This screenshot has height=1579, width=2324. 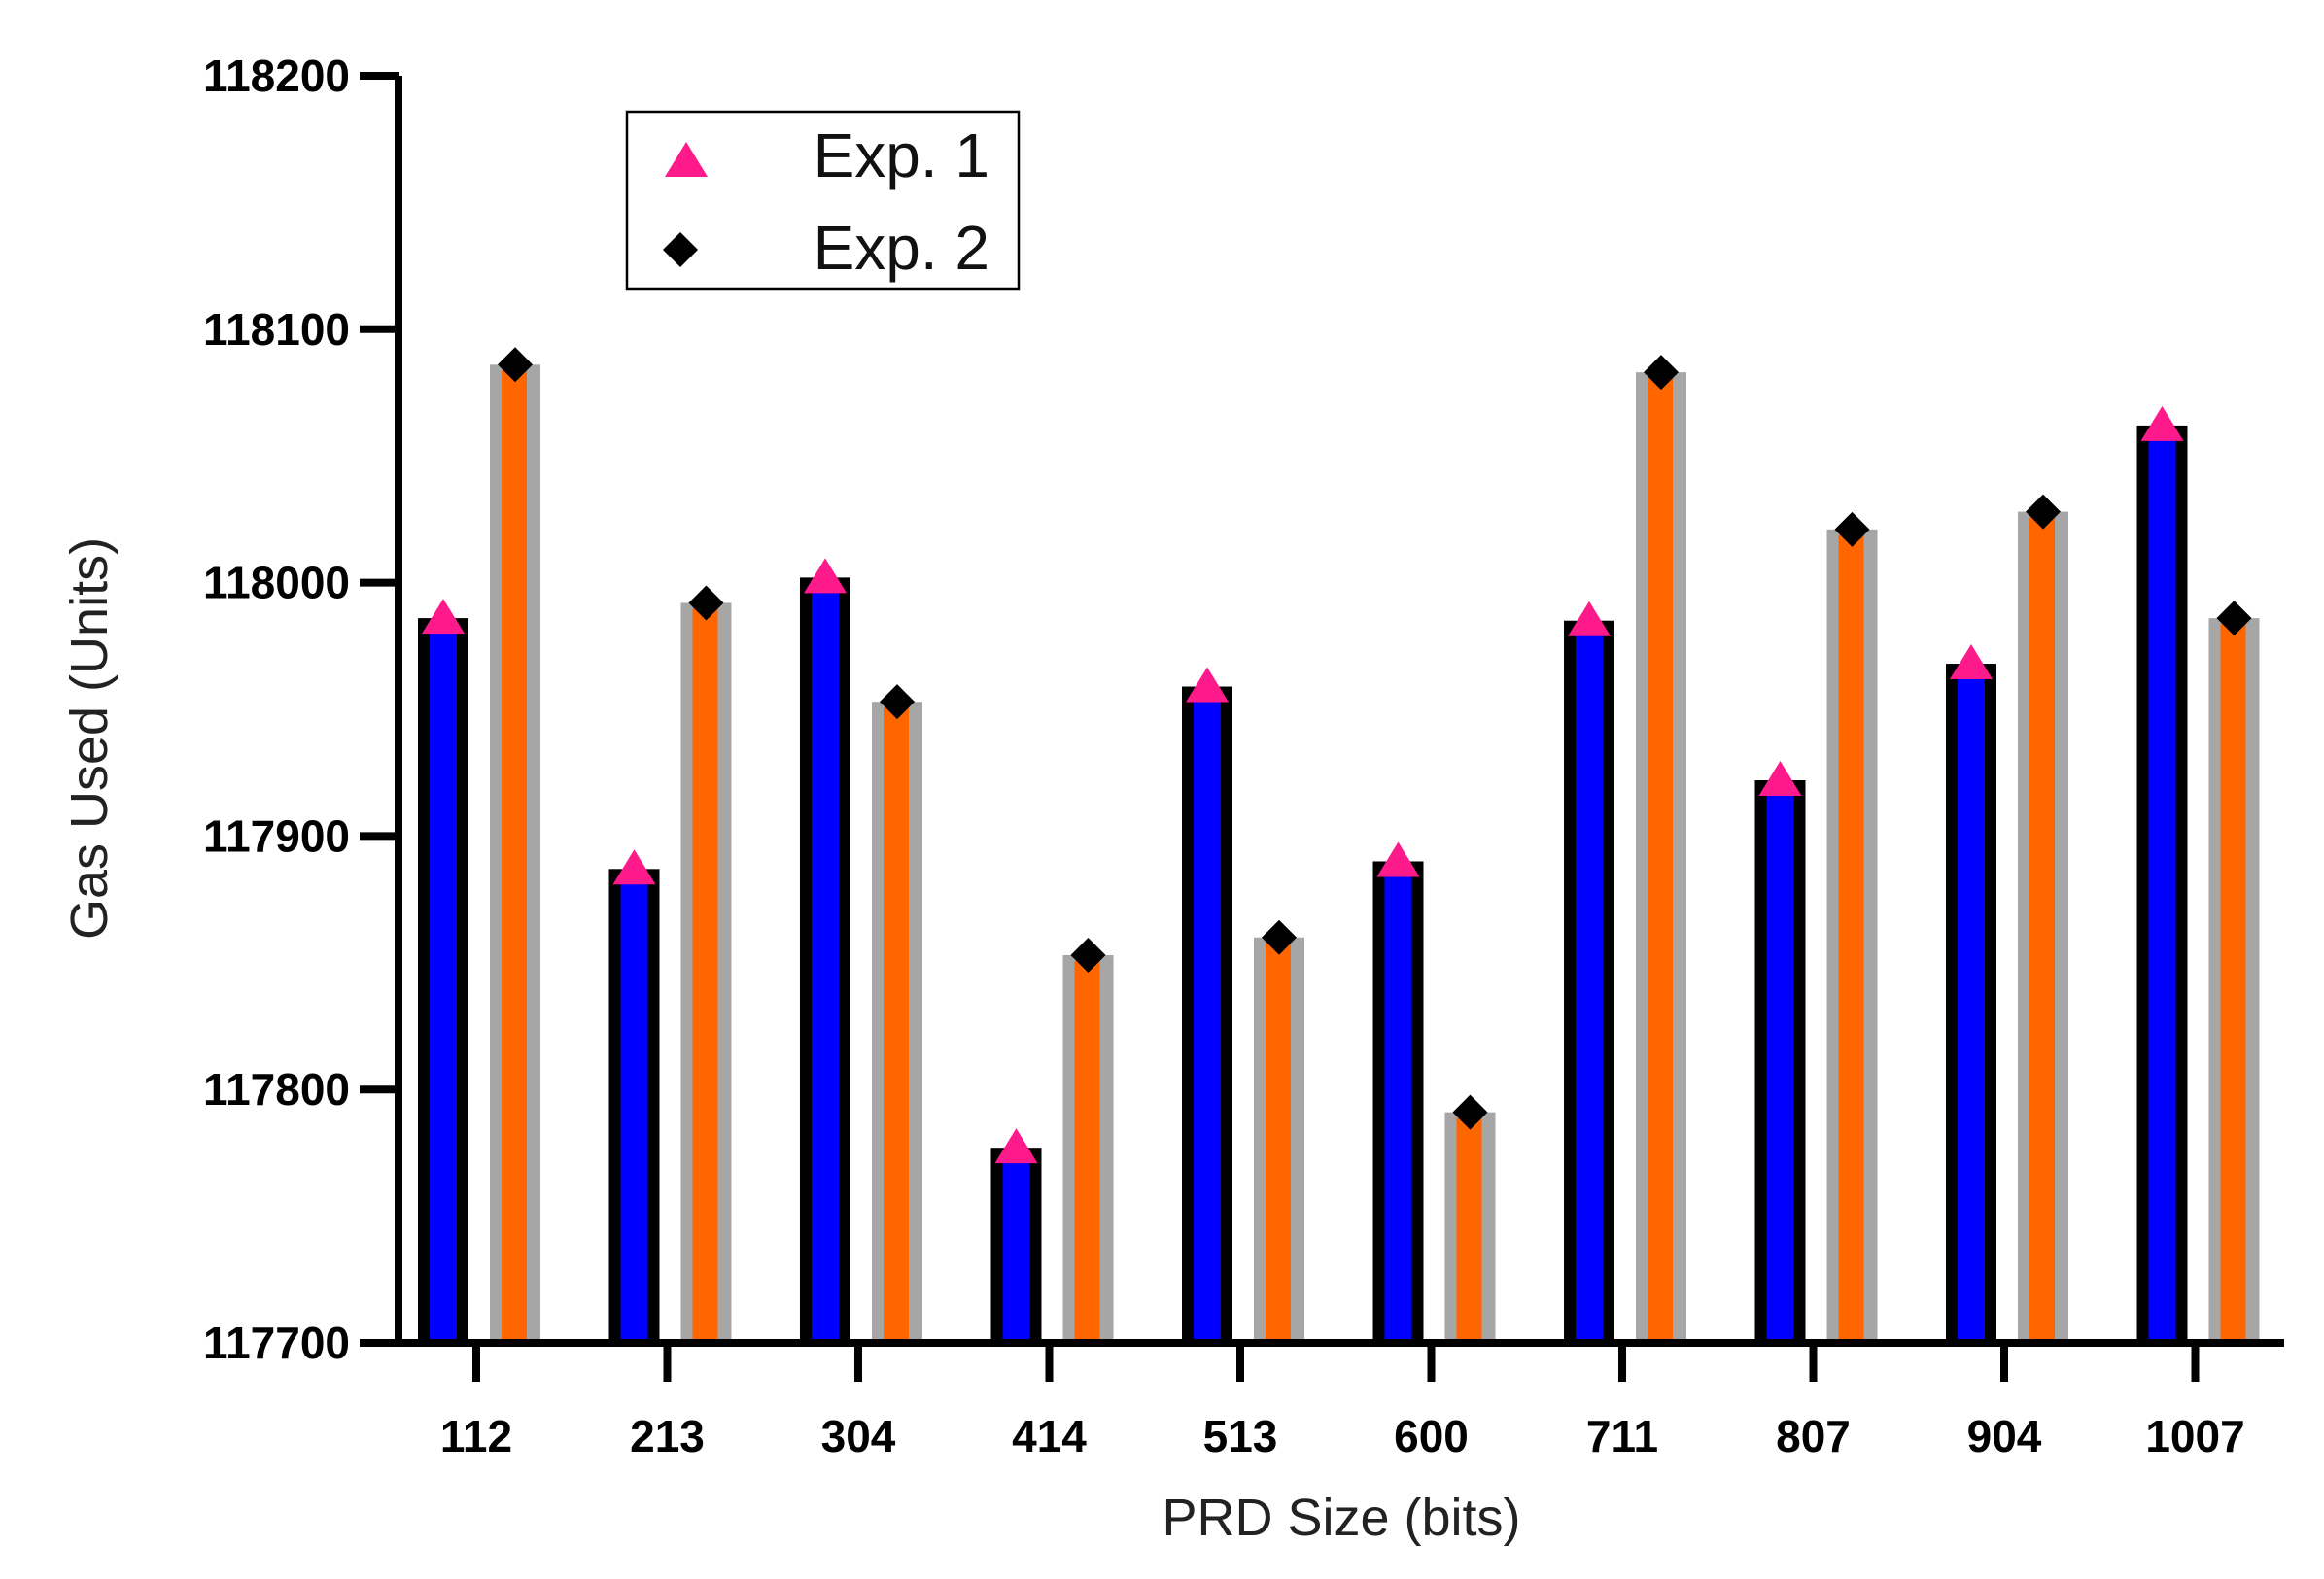 What do you see at coordinates (476, 1436) in the screenshot?
I see `x-tick-label-112: 112` at bounding box center [476, 1436].